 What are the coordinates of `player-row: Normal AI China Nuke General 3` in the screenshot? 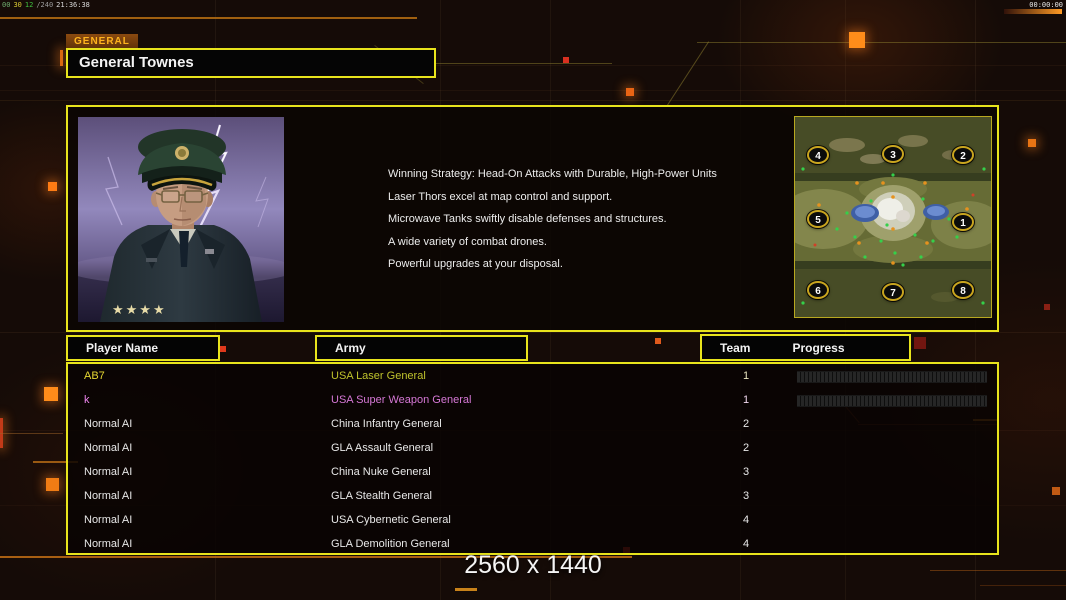 It's located at (532, 472).